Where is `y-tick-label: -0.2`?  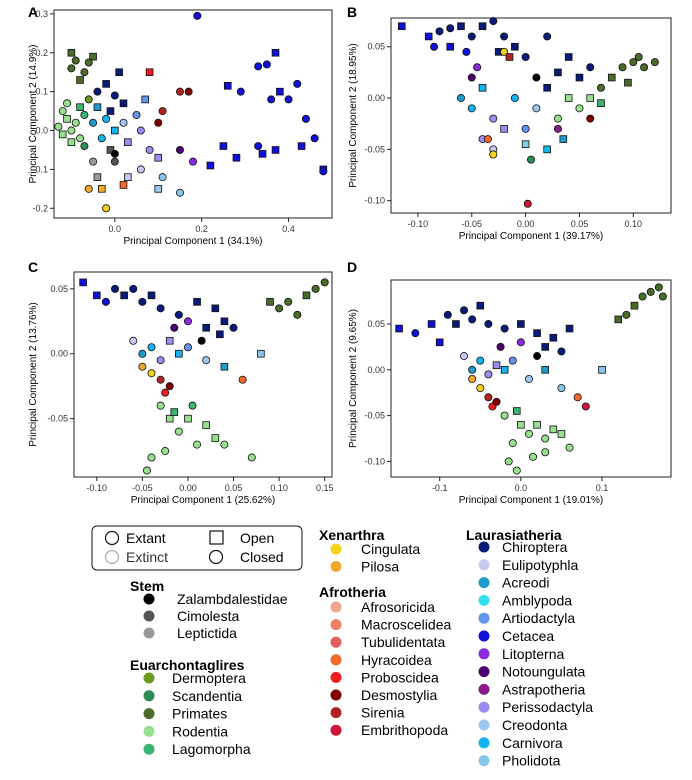
y-tick-label: -0.2 is located at coordinates (40, 208).